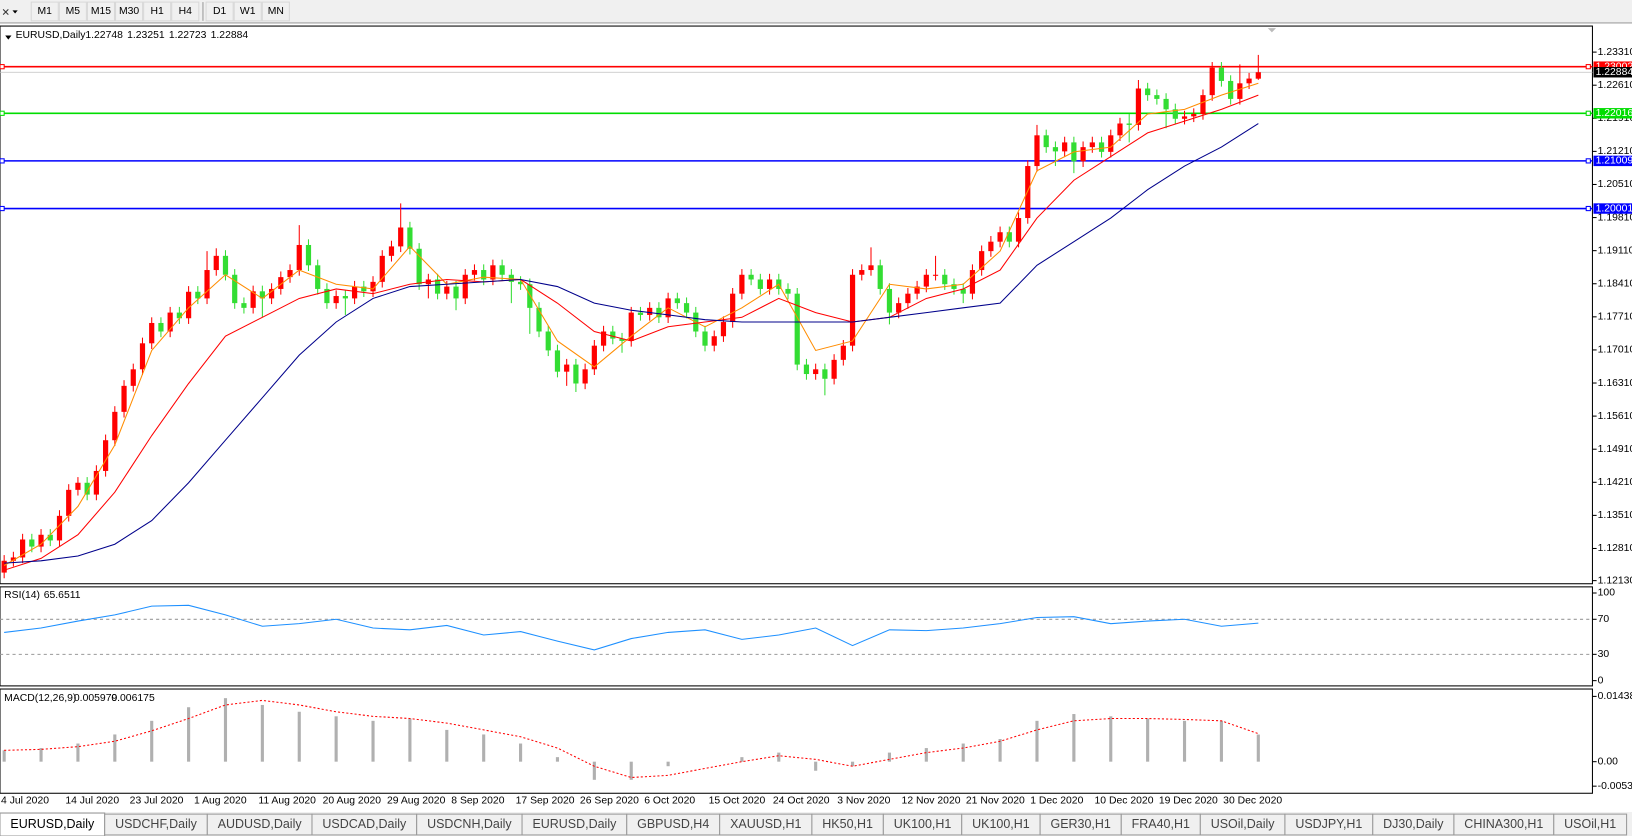 This screenshot has width=1632, height=836. Describe the element at coordinates (1615, 383) in the screenshot. I see `price-tick-label: 1.16310` at that location.